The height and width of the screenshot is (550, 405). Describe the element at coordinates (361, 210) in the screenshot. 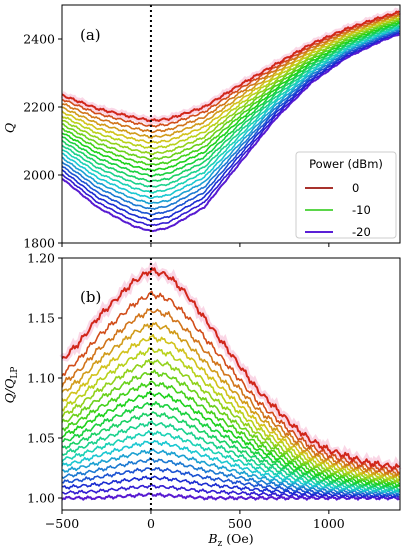

I see `legend-label: -10` at that location.